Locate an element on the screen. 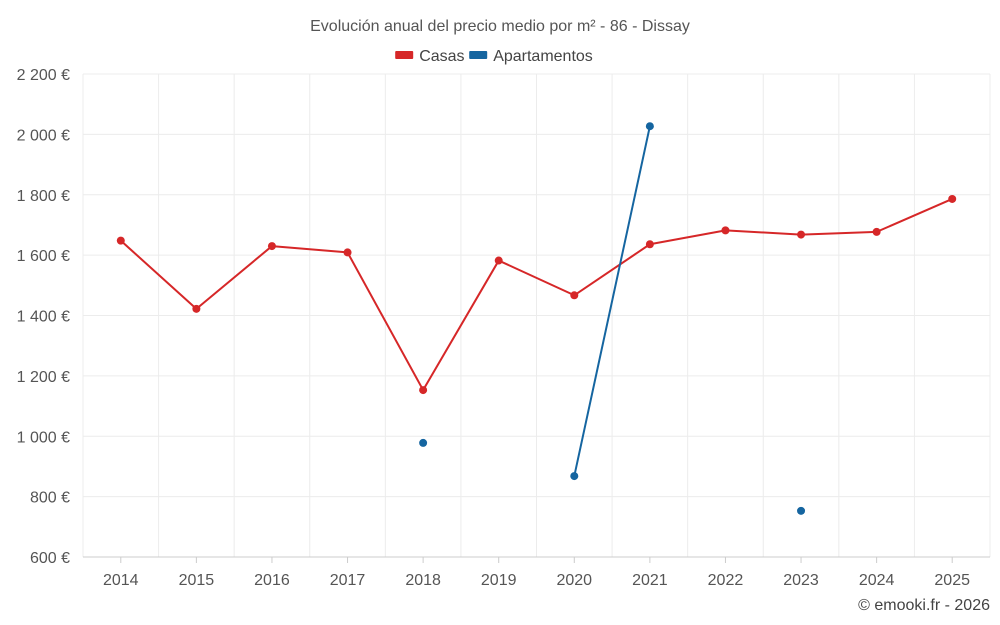 This screenshot has width=1000, height=625. apartamentos-point-2018 is located at coordinates (423, 442).